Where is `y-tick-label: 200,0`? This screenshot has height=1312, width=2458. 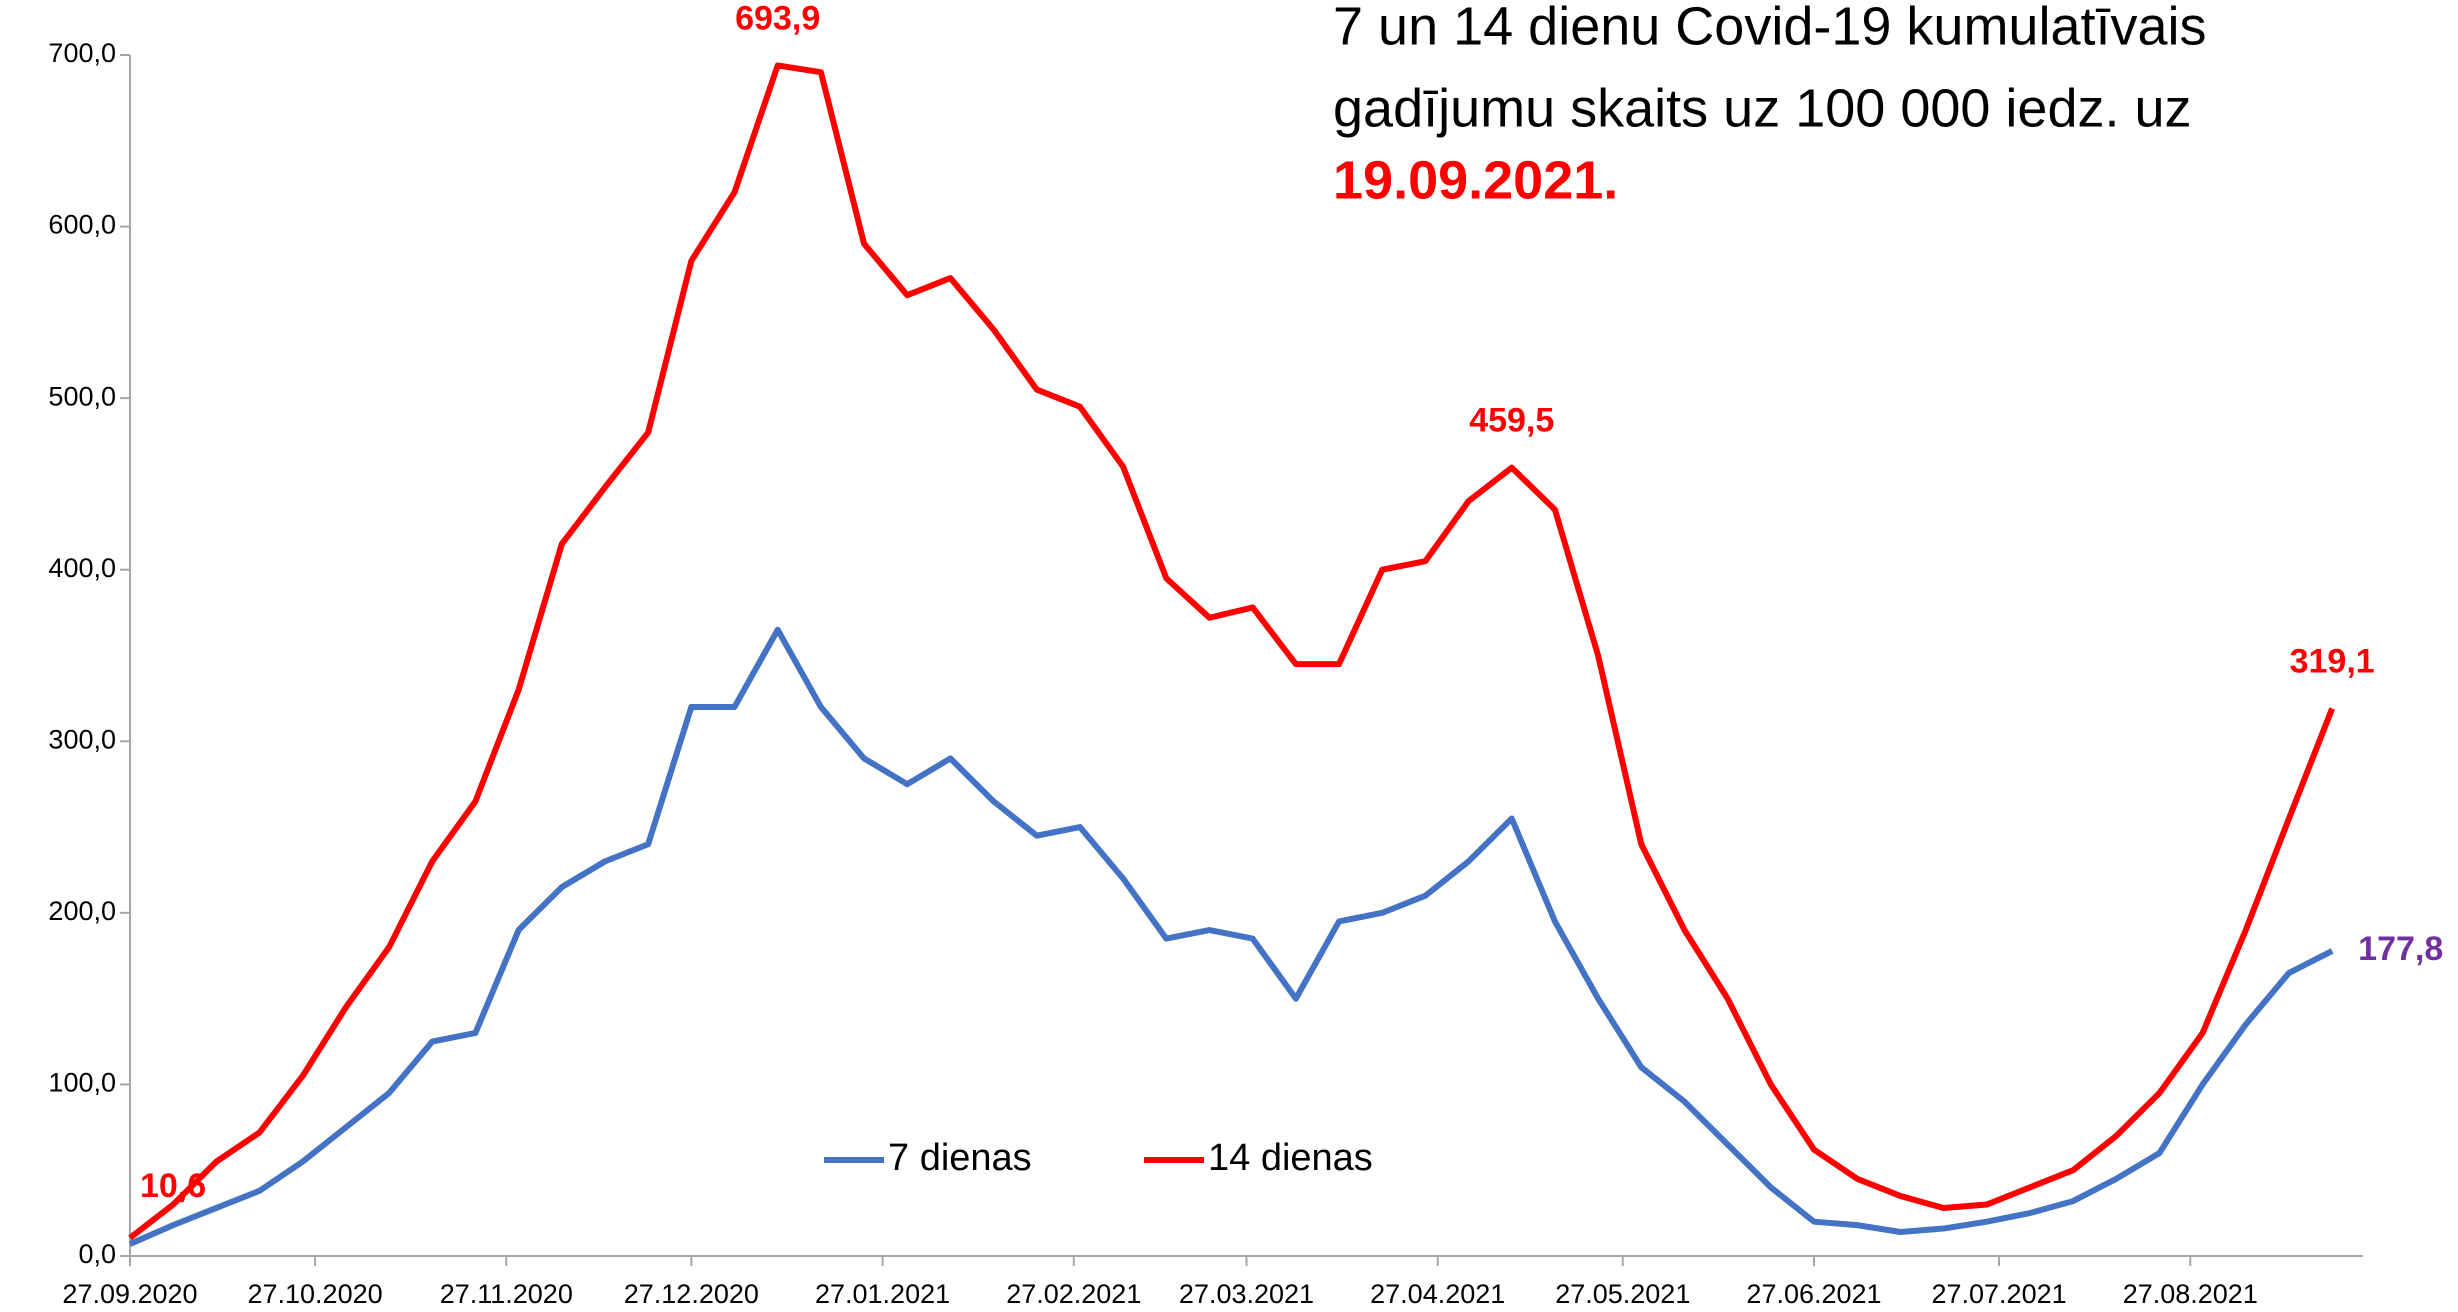
y-tick-label: 200,0 is located at coordinates (82, 911).